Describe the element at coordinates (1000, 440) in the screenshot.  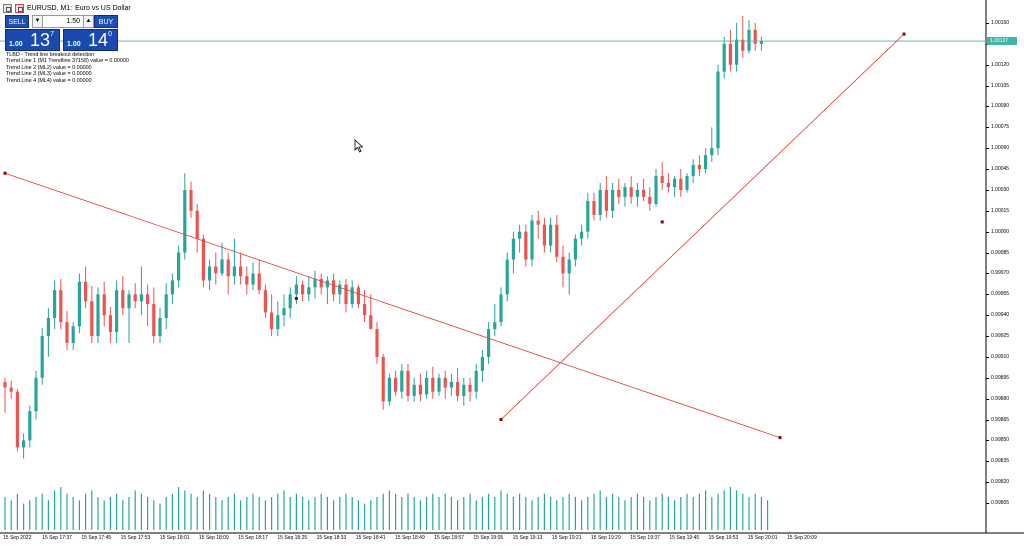
I see `price-label: 0.99850` at that location.